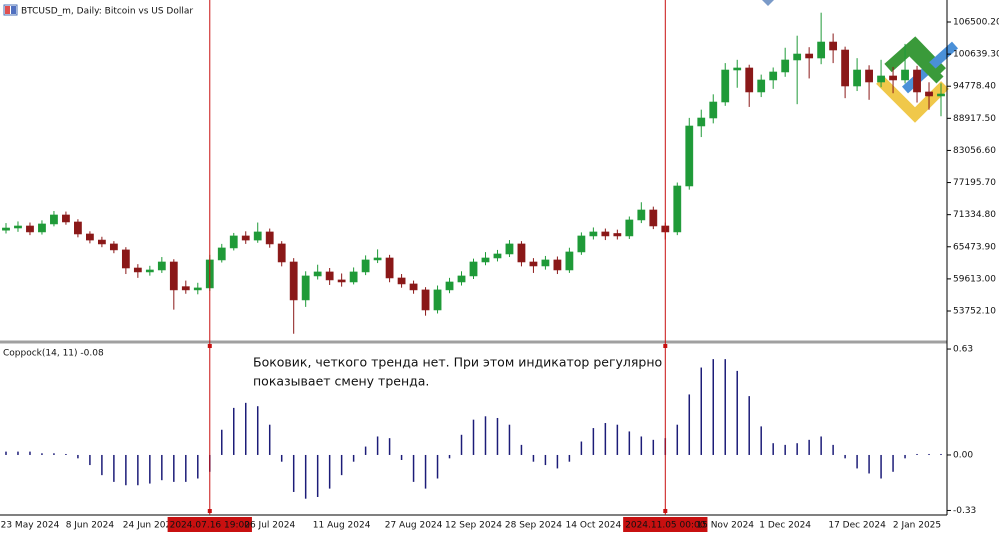  Describe the element at coordinates (974, 183) in the screenshot. I see `y-tick-label: 77195.70` at that location.